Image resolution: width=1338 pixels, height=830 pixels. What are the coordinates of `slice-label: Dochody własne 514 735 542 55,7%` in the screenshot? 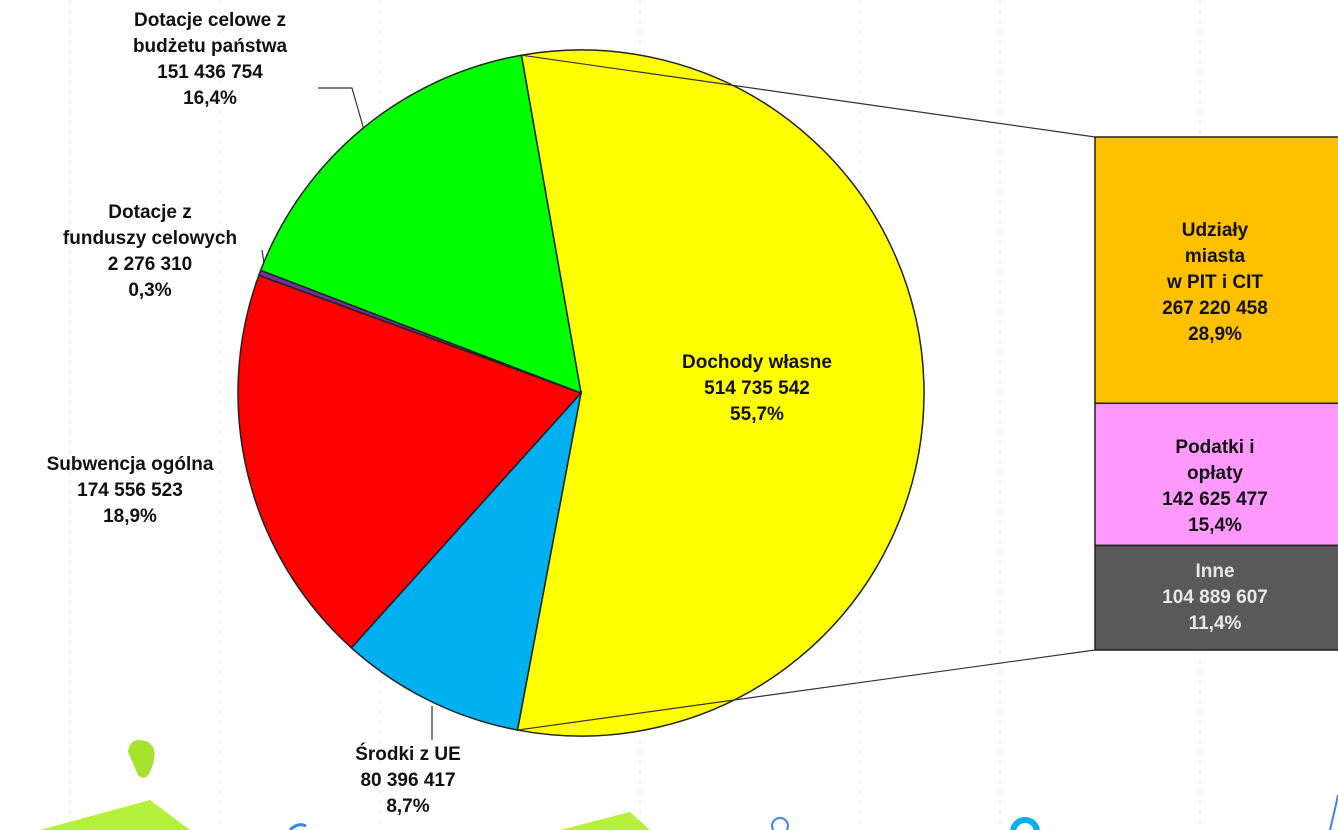 It's located at (757, 389).